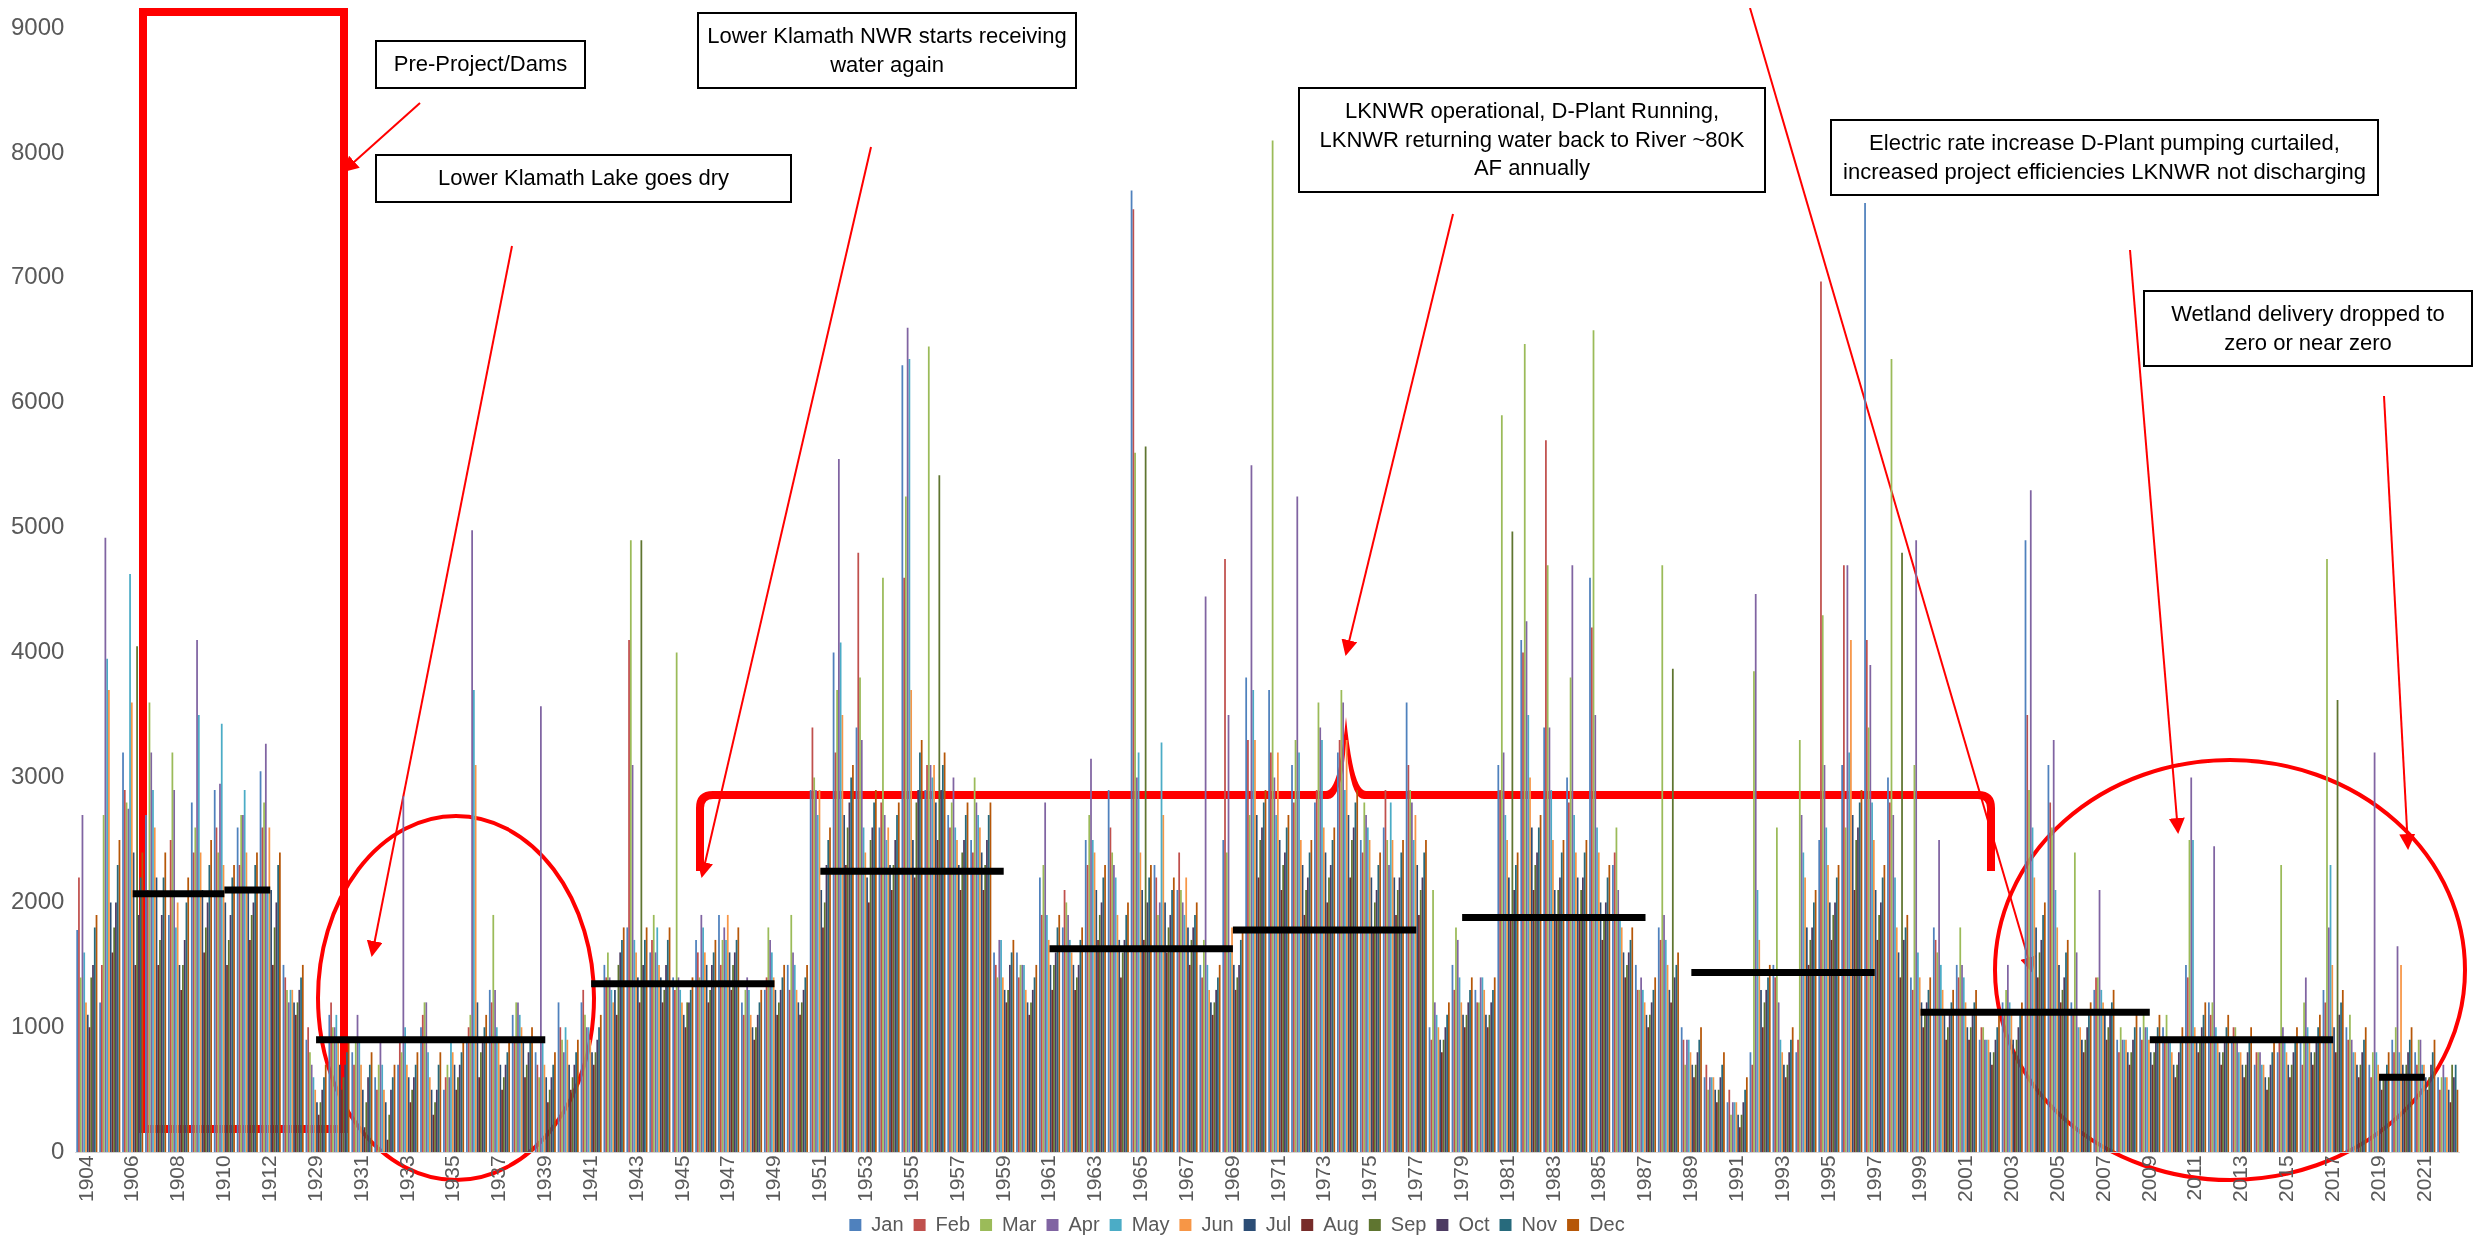  I want to click on x-tick-label: 1977, so click(1415, 1178).